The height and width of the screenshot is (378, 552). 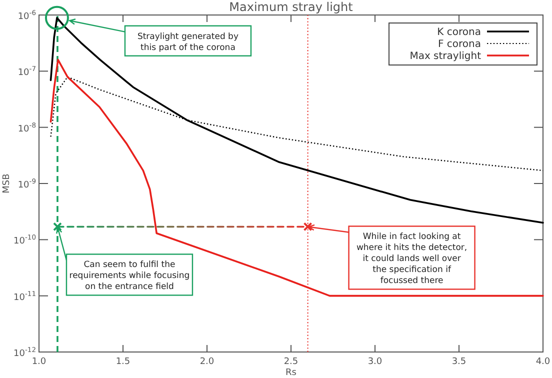 What do you see at coordinates (7, 184) in the screenshot?
I see `y-axis-title: MSB` at bounding box center [7, 184].